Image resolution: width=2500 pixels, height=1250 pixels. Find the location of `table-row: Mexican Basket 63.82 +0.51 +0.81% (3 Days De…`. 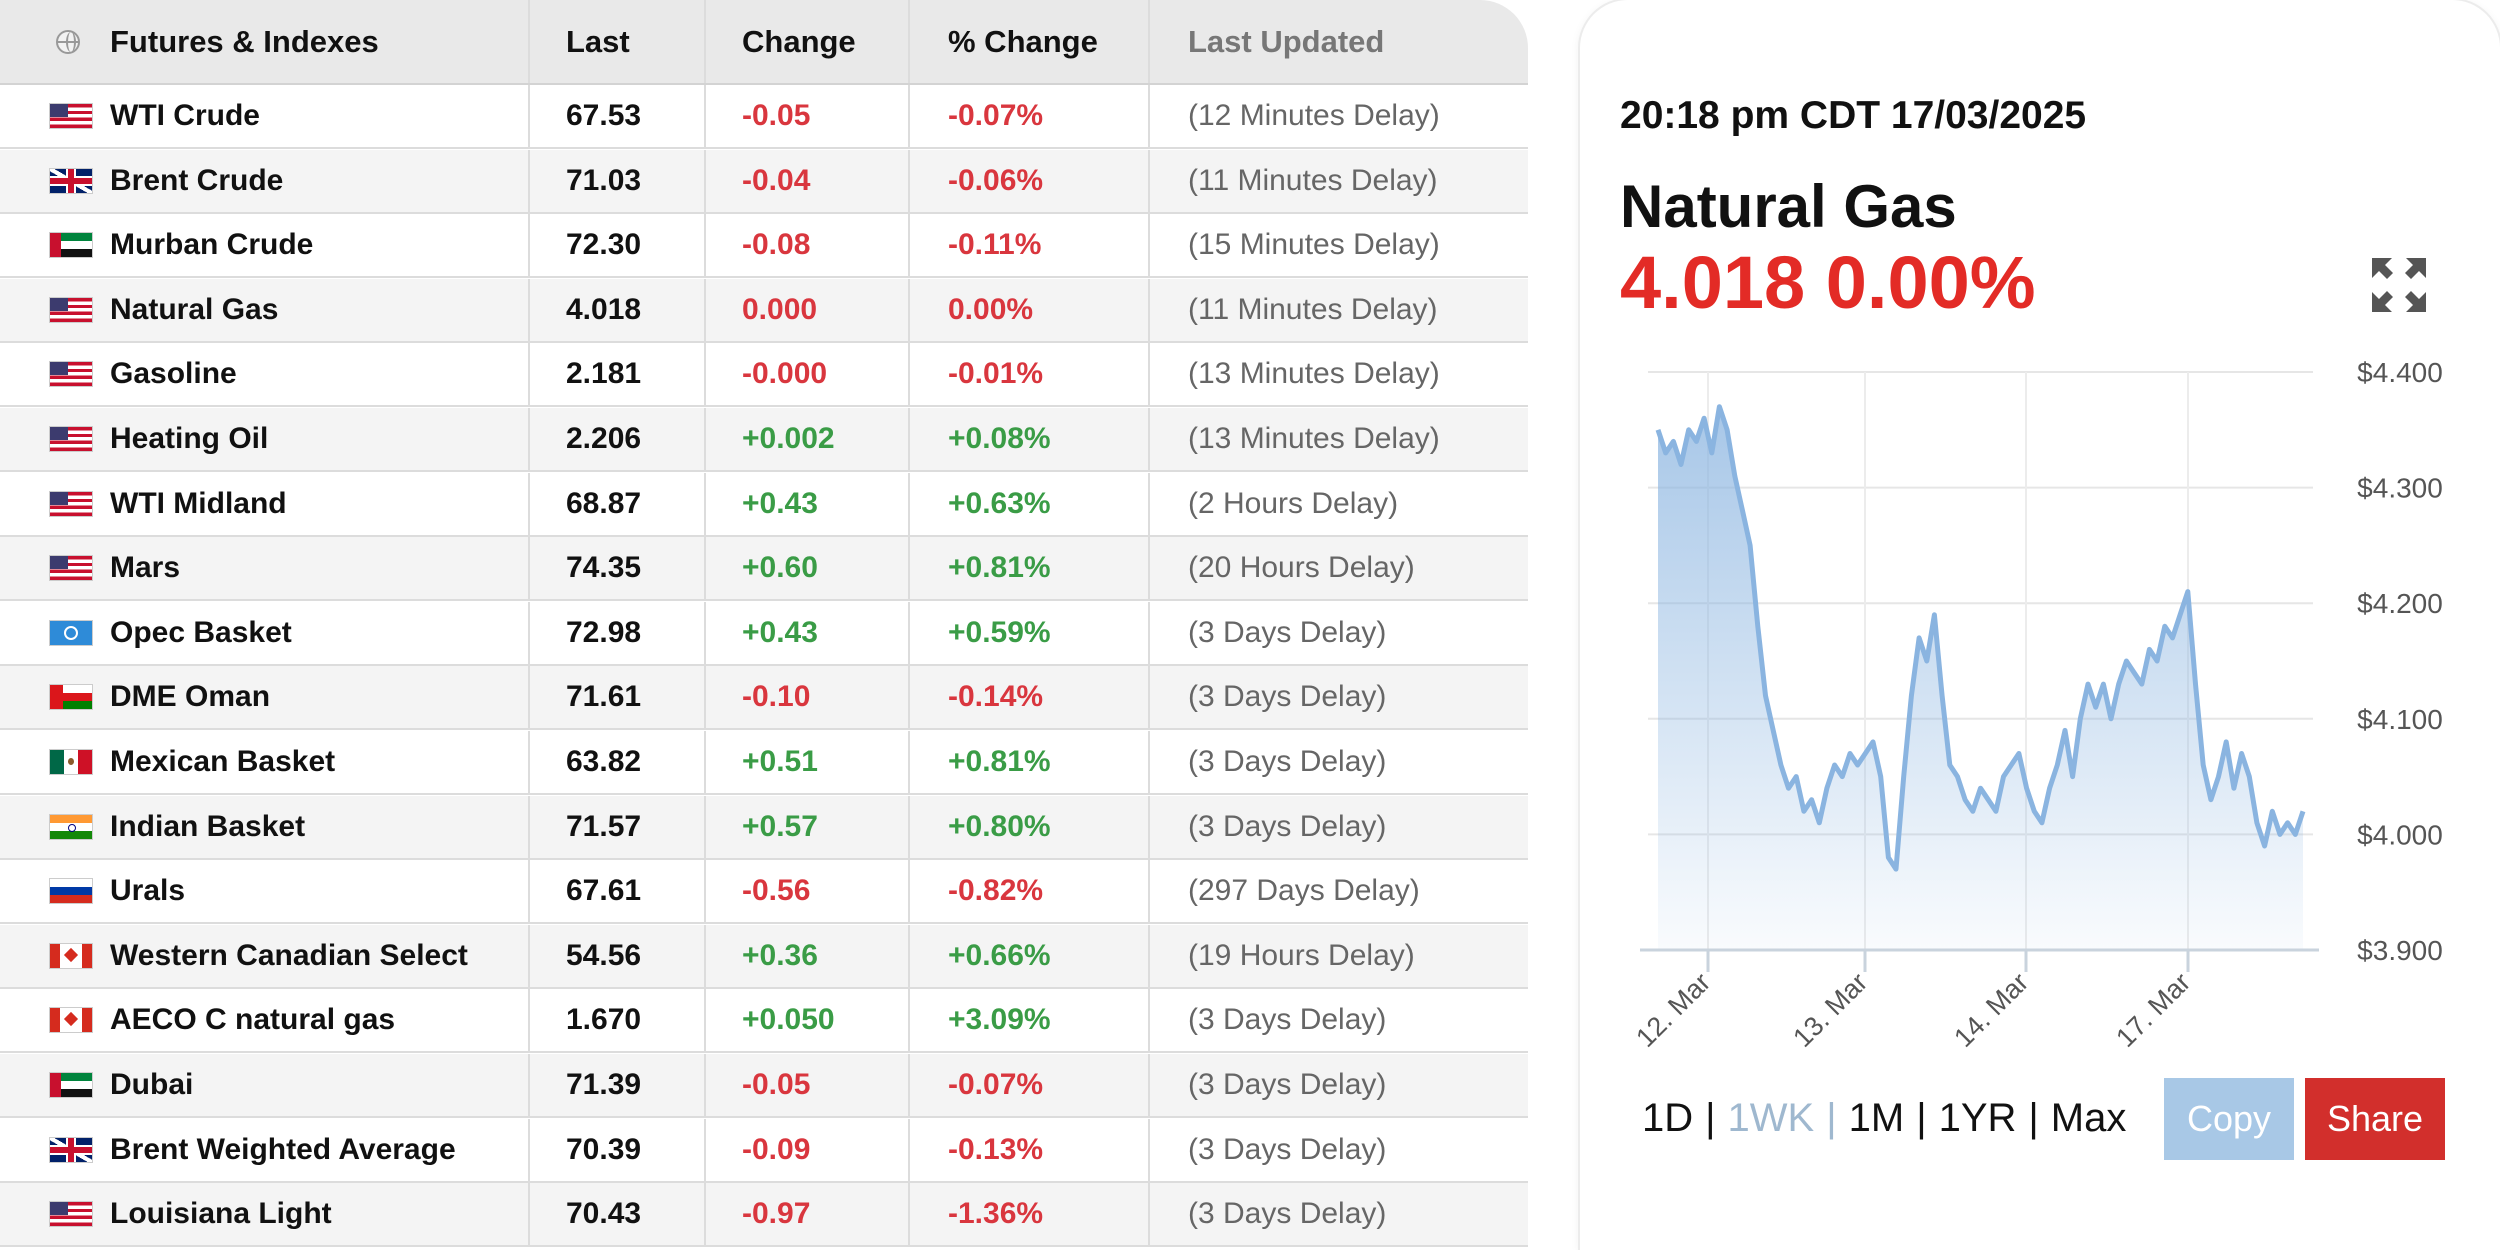

table-row: Mexican Basket 63.82 +0.51 +0.81% (3 Days De… is located at coordinates (764, 763).